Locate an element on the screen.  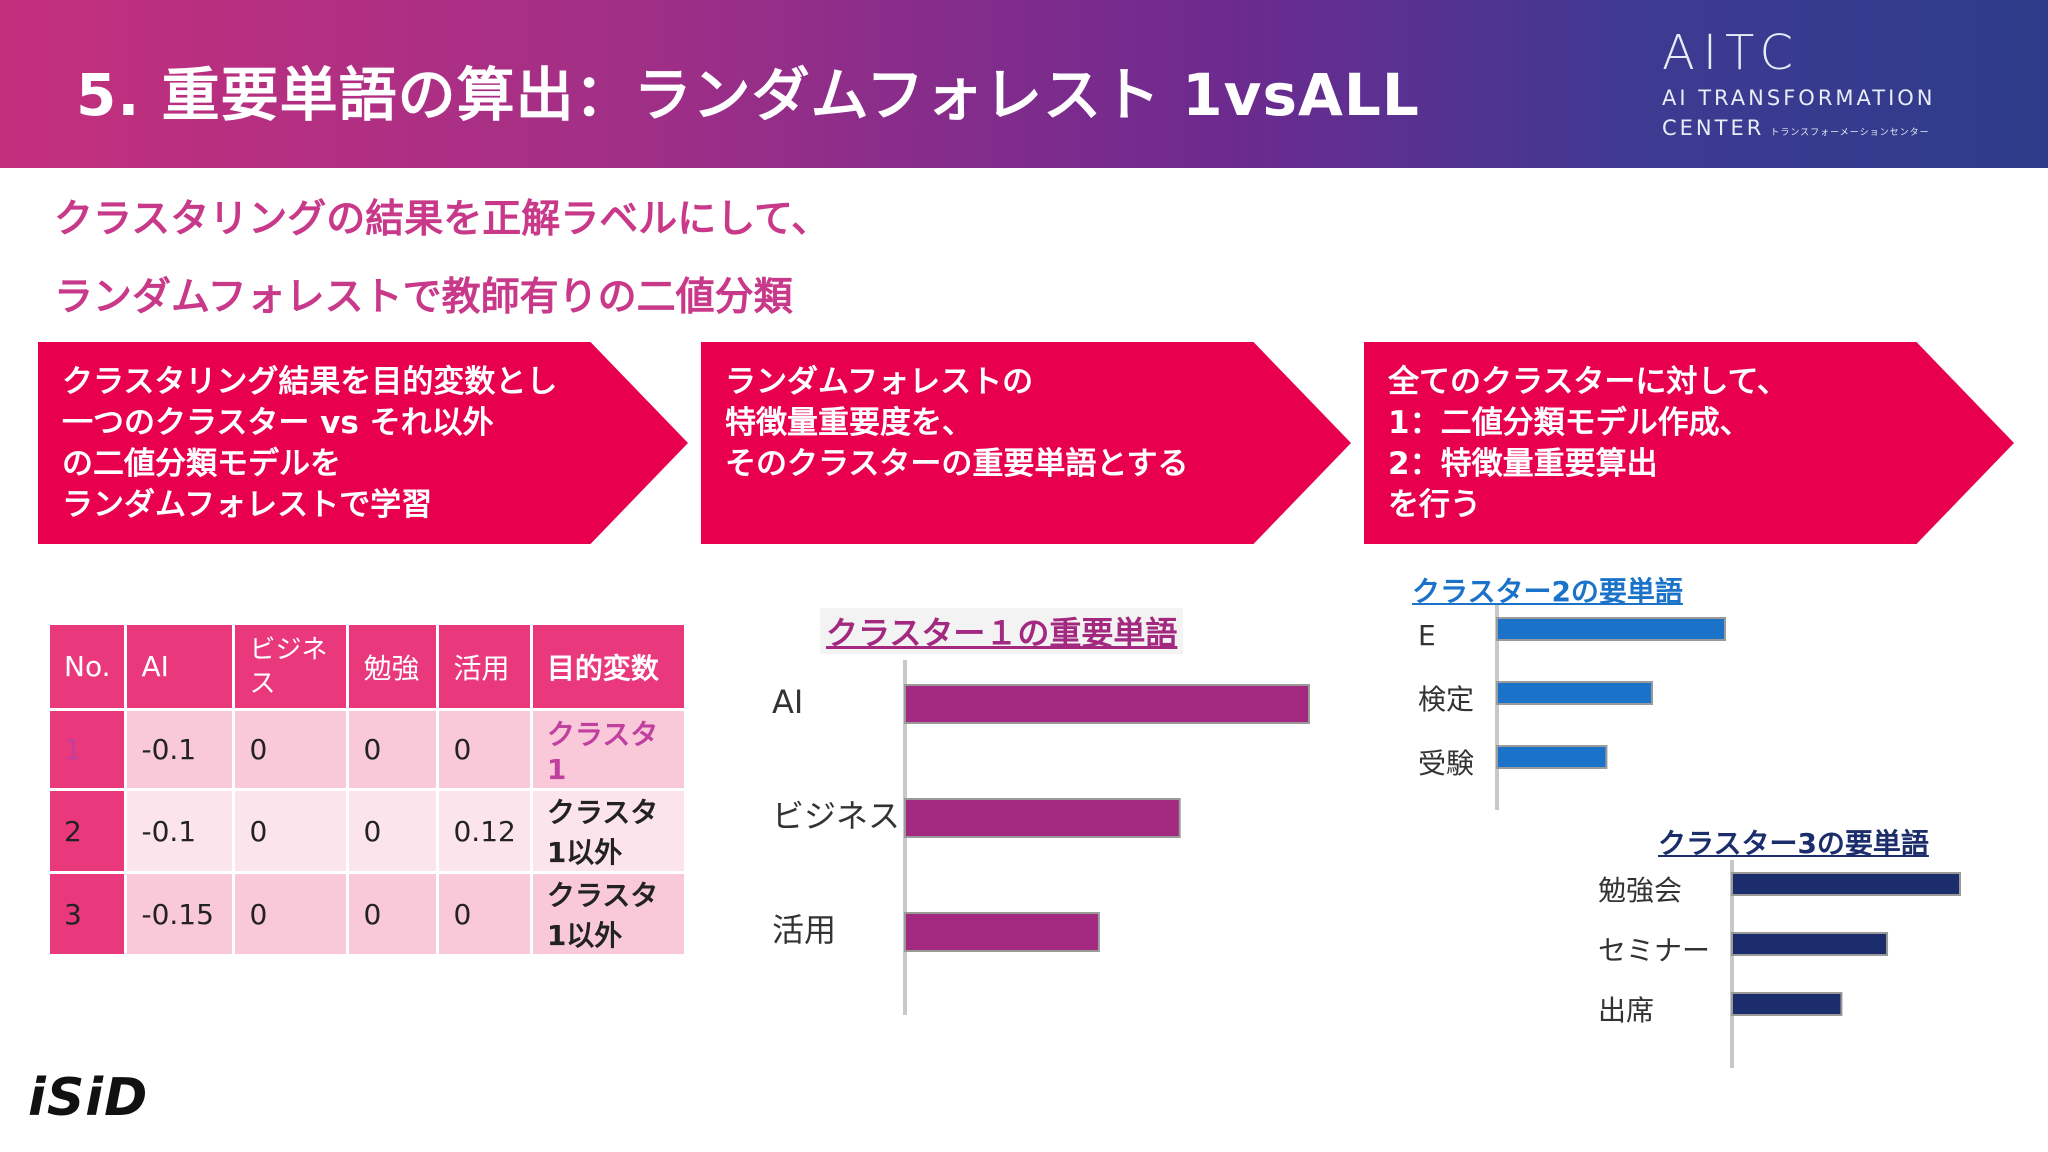
table-row: 3 -0.15 0 0 0 クラスタ1以外 is located at coordinates (366, 914).